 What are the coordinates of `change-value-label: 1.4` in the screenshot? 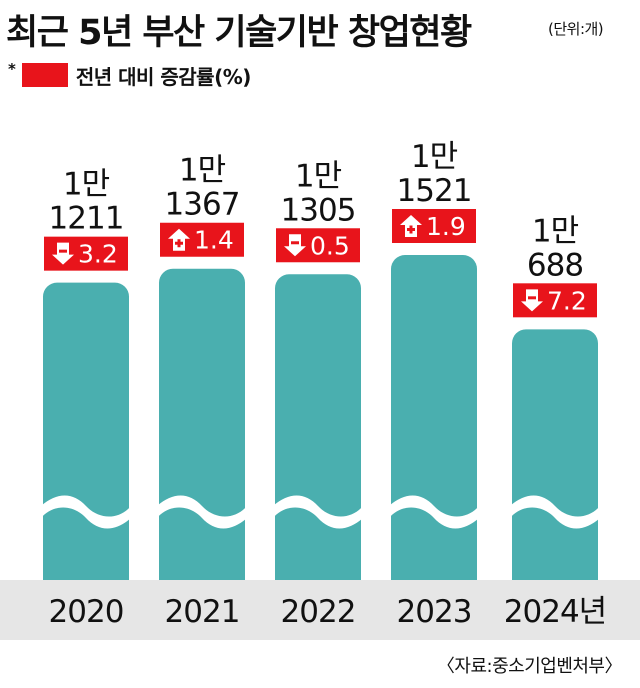 It's located at (214, 240).